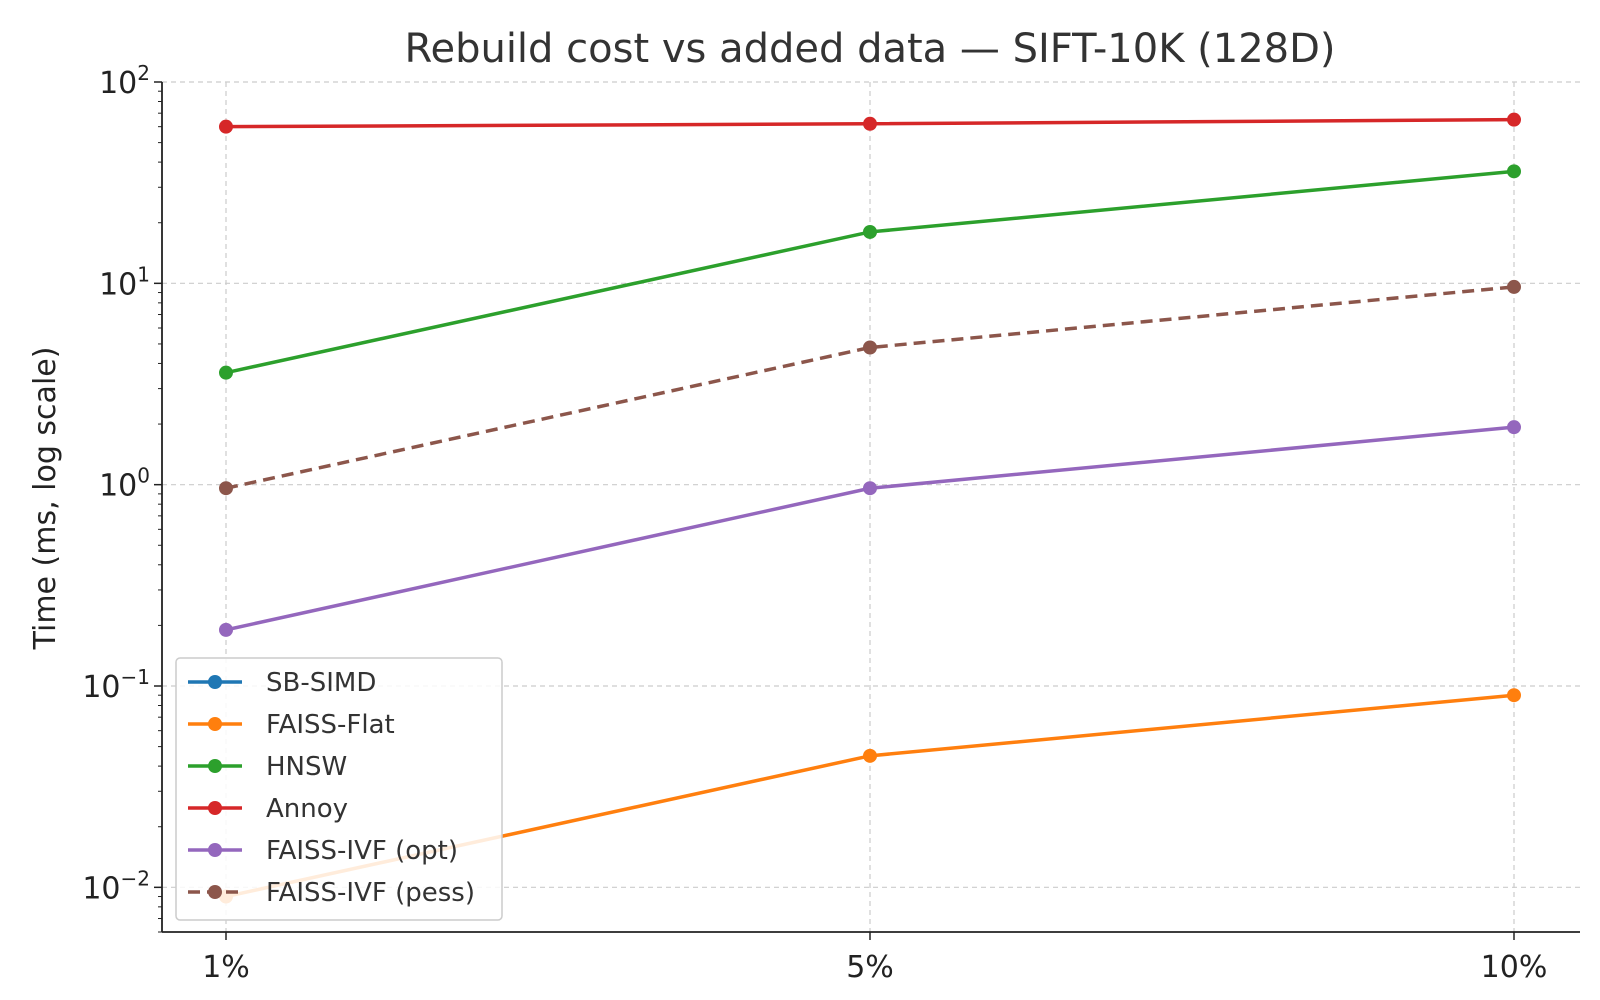 This screenshot has width=1600, height=1000. Describe the element at coordinates (124, 81) in the screenshot. I see `y-tick-label: 10²` at that location.